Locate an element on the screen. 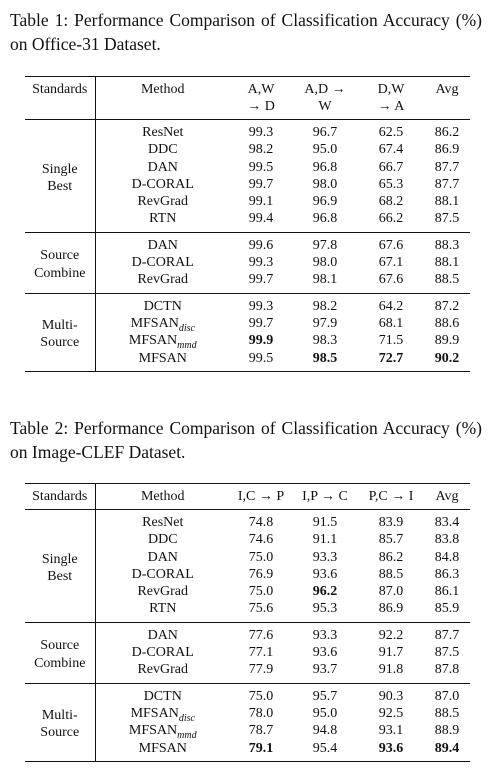 This screenshot has height=772, width=491. header-text: D,W → A is located at coordinates (391, 98).